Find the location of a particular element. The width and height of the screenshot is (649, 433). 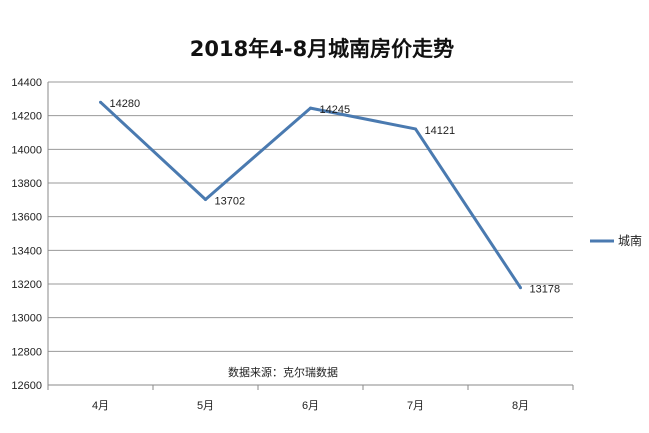

data-label: 14245 is located at coordinates (335, 110).